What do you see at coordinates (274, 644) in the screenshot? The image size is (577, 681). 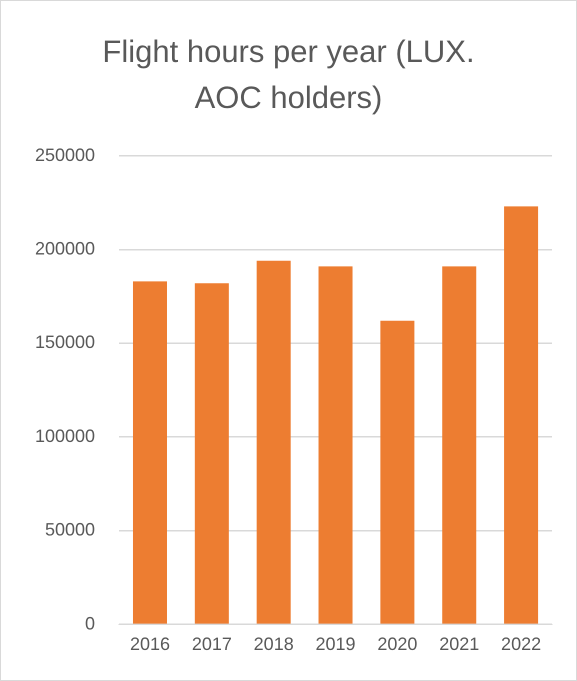 I see `x-tick-label: 2018` at bounding box center [274, 644].